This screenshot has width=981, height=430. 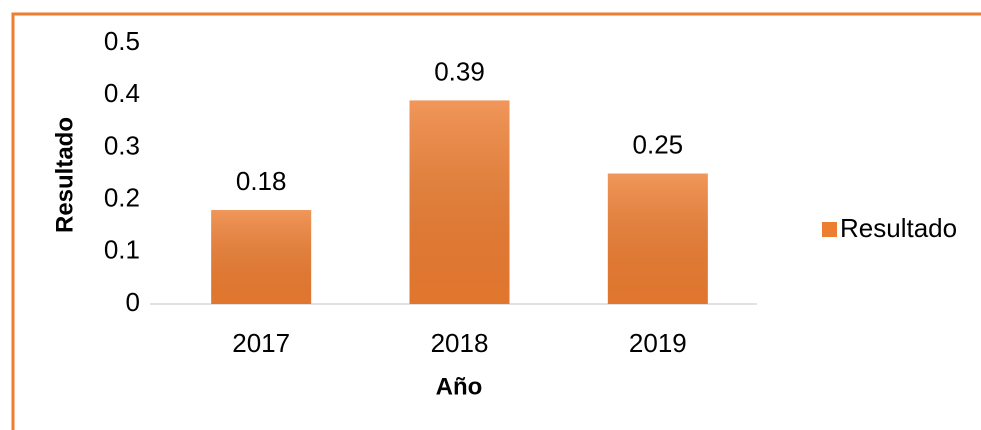 What do you see at coordinates (829, 229) in the screenshot?
I see `legend-swatch` at bounding box center [829, 229].